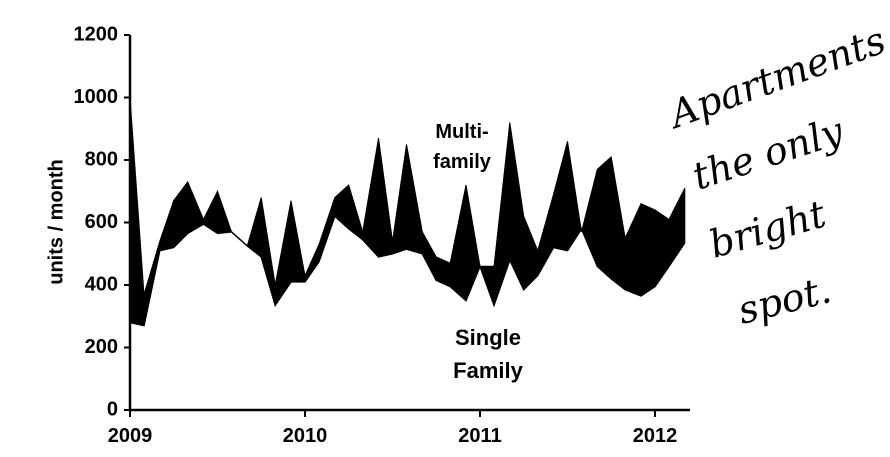 The width and height of the screenshot is (890, 457). Describe the element at coordinates (775, 78) in the screenshot. I see `svg-text: Apartments` at that location.